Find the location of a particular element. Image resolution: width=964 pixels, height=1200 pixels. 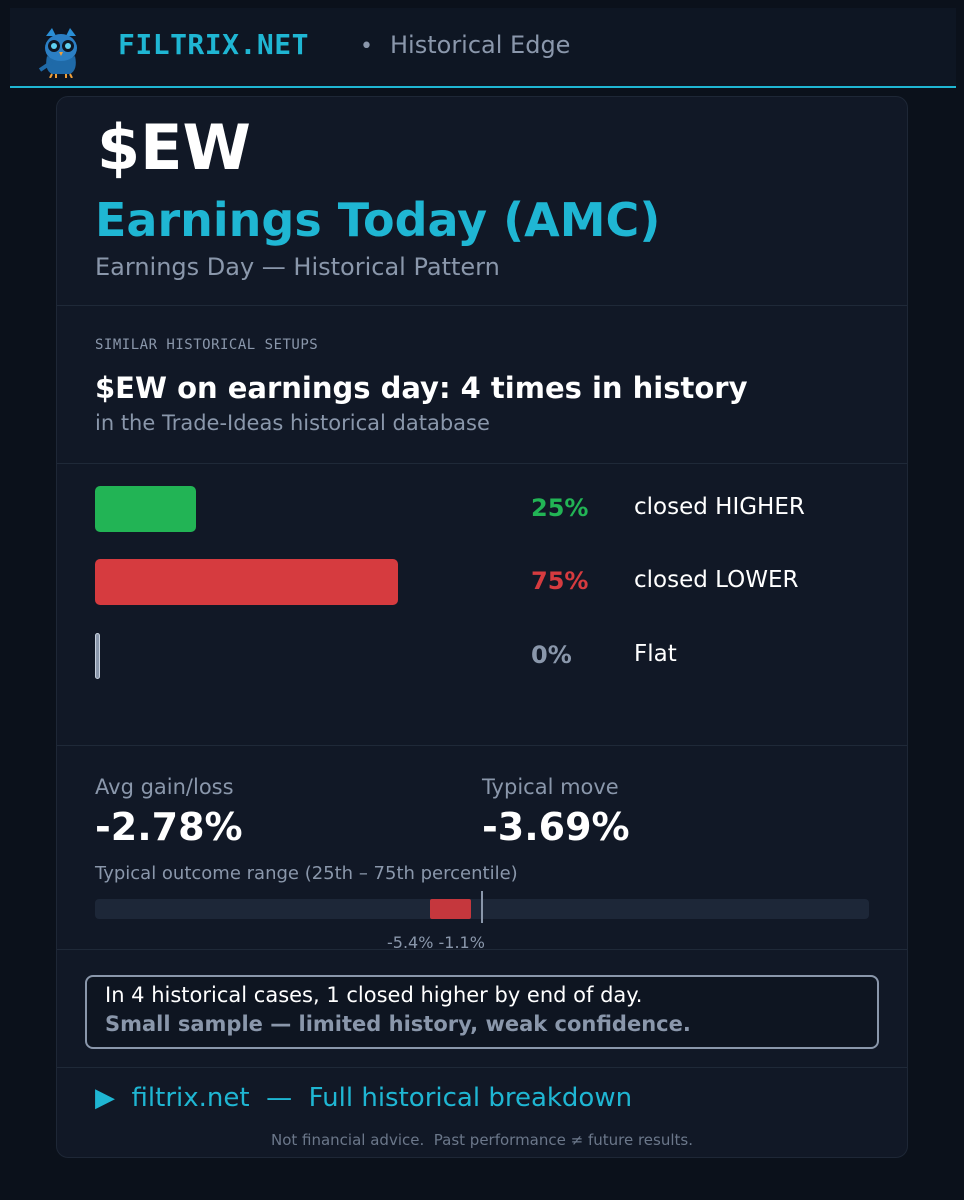

avg-gain-label: Avg gain/loss is located at coordinates (164, 787).